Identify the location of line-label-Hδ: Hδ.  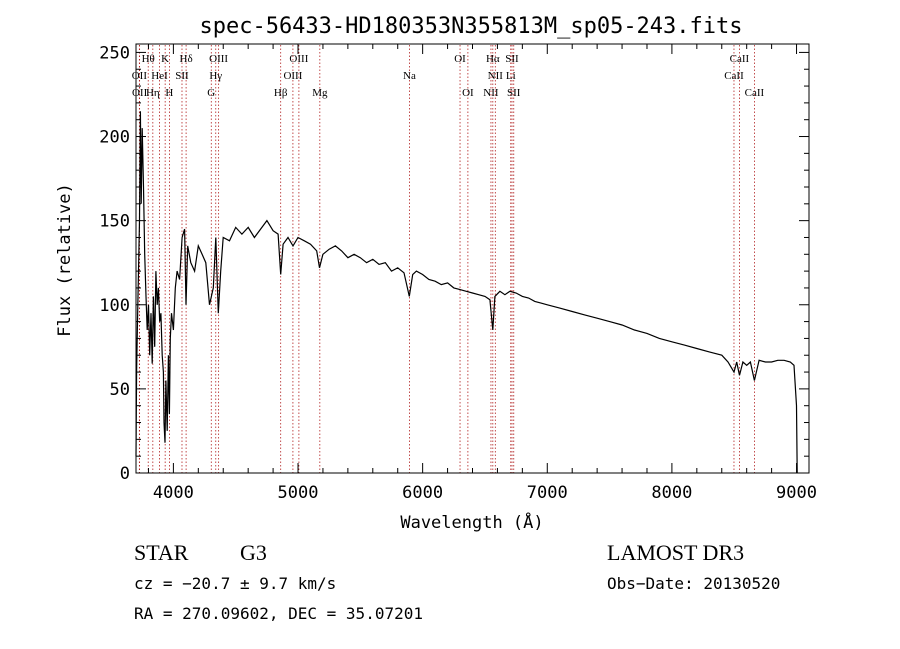
(186, 59).